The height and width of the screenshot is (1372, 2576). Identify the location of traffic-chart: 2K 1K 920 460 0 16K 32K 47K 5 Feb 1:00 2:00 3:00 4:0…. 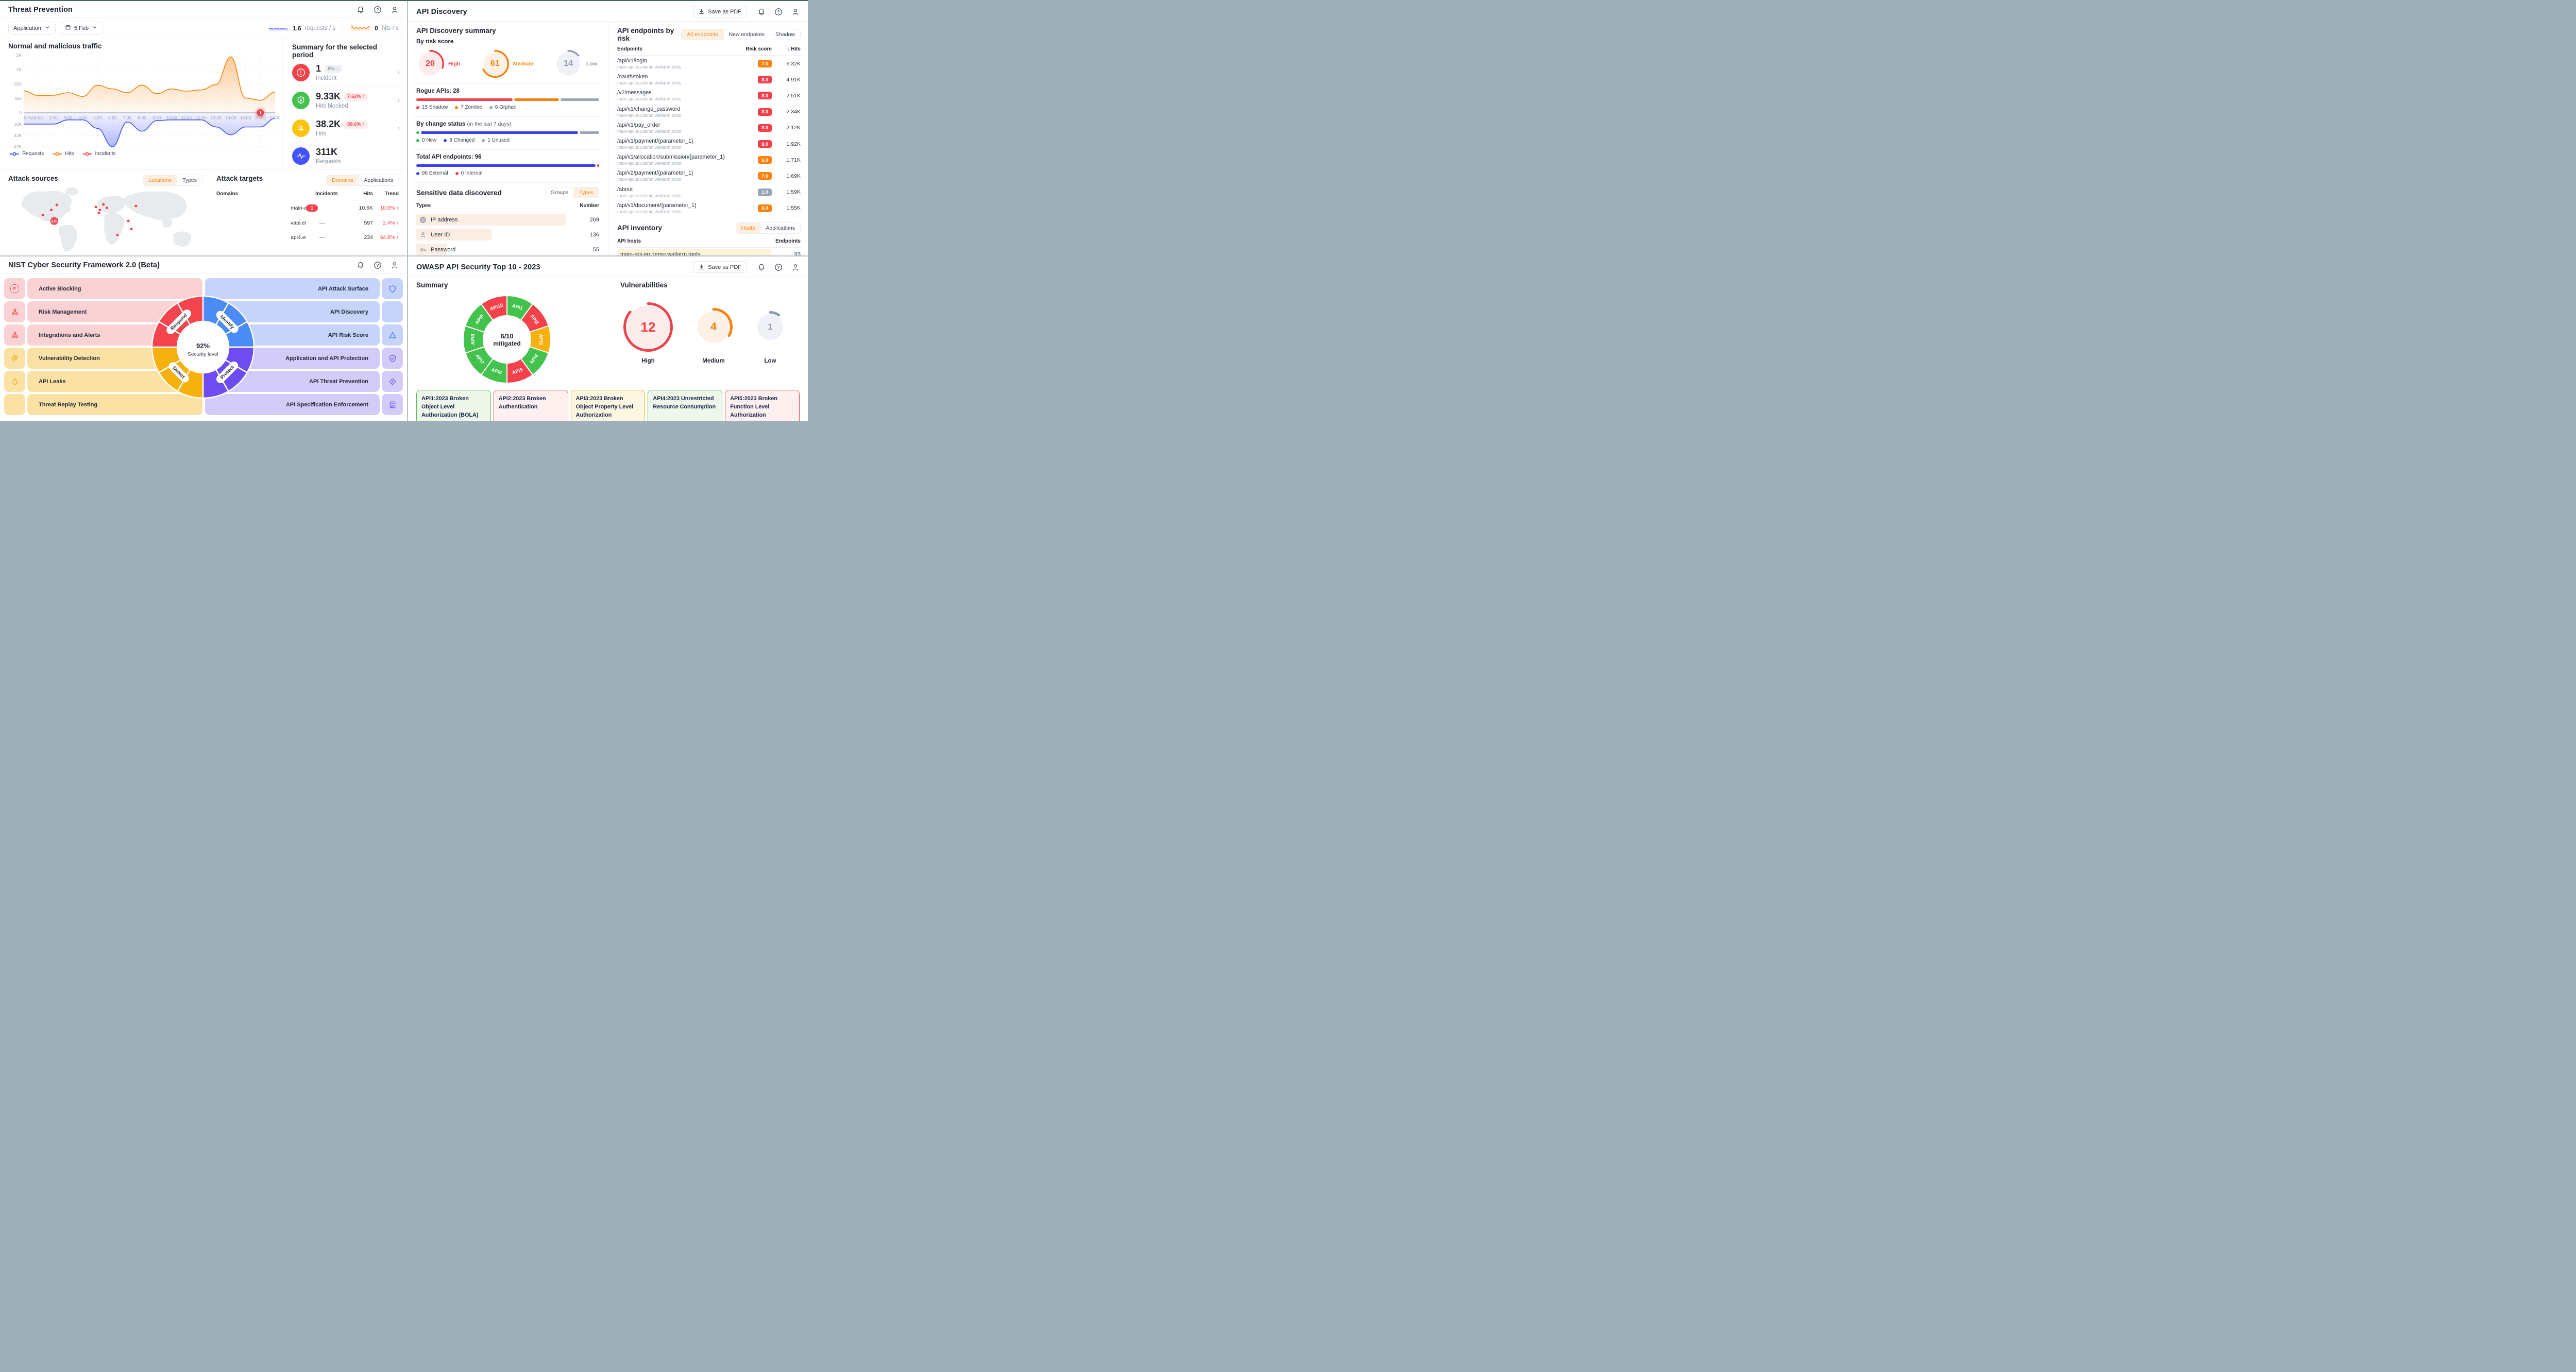
(144, 99).